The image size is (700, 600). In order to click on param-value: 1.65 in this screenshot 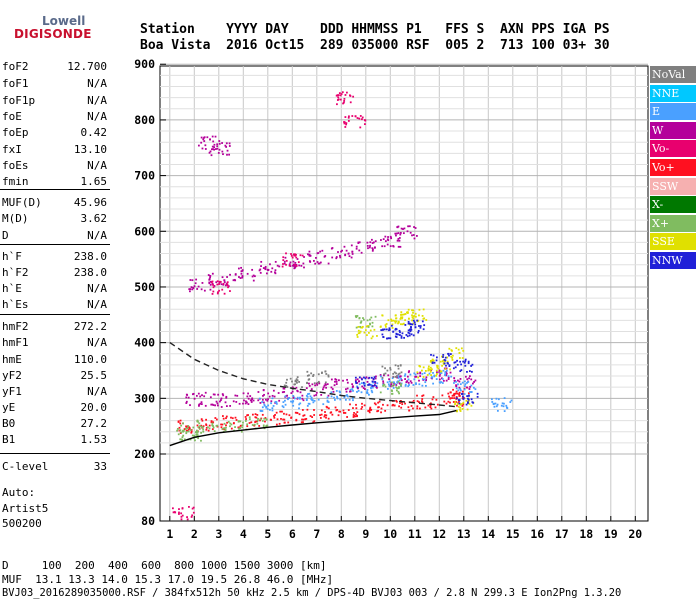, I will do `click(94, 181)`.